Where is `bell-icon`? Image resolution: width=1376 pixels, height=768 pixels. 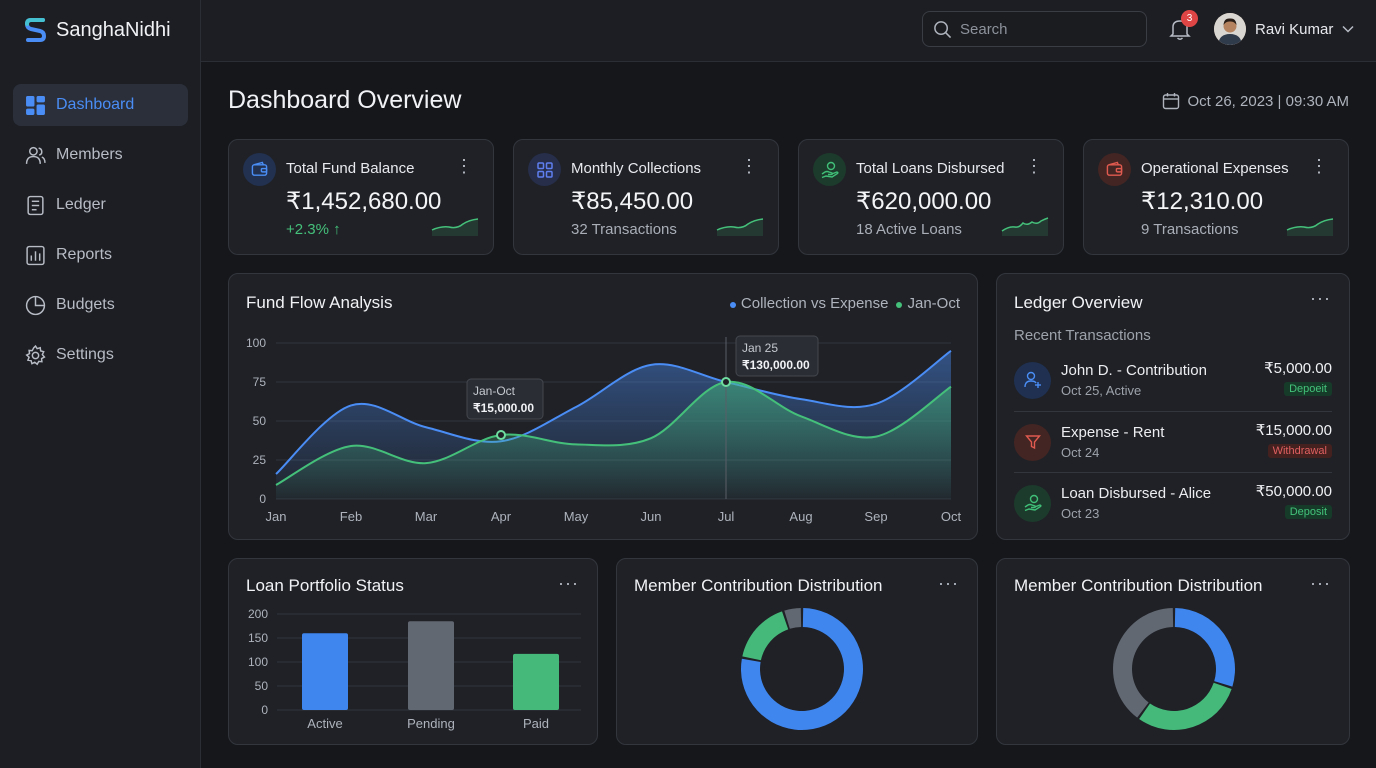
bell-icon is located at coordinates (1180, 29).